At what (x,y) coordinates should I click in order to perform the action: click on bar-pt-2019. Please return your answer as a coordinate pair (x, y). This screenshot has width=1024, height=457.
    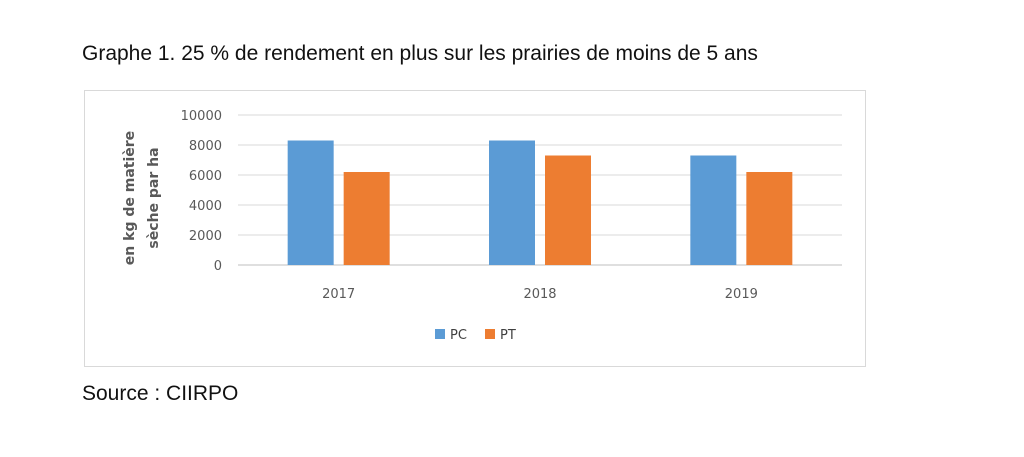
    Looking at the image, I should click on (769, 218).